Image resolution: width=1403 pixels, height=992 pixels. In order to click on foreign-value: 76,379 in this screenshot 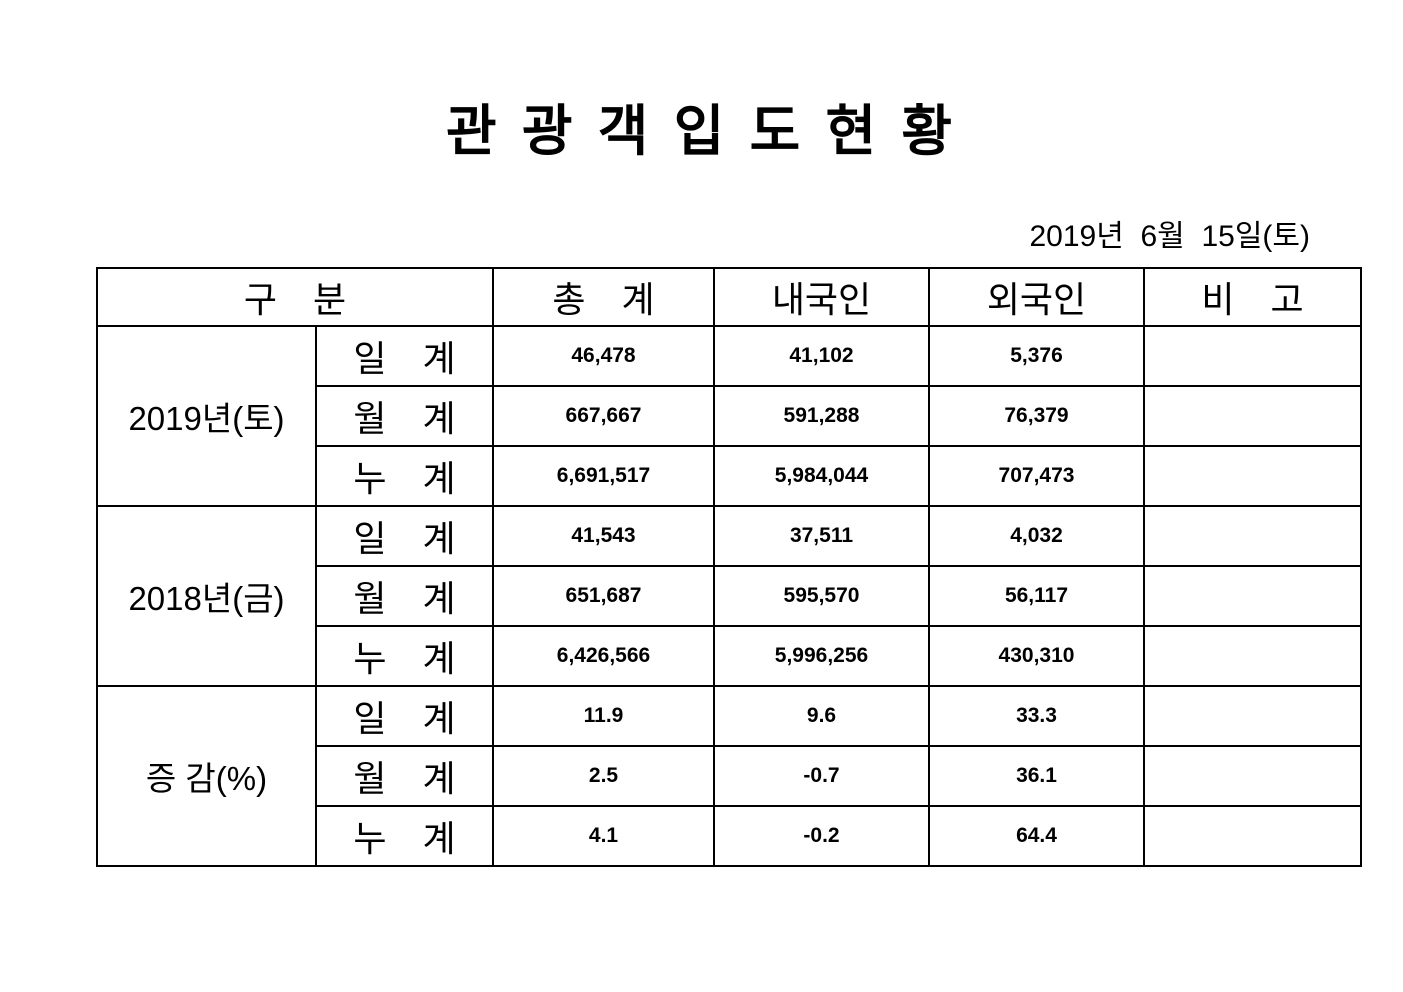, I will do `click(1036, 416)`.